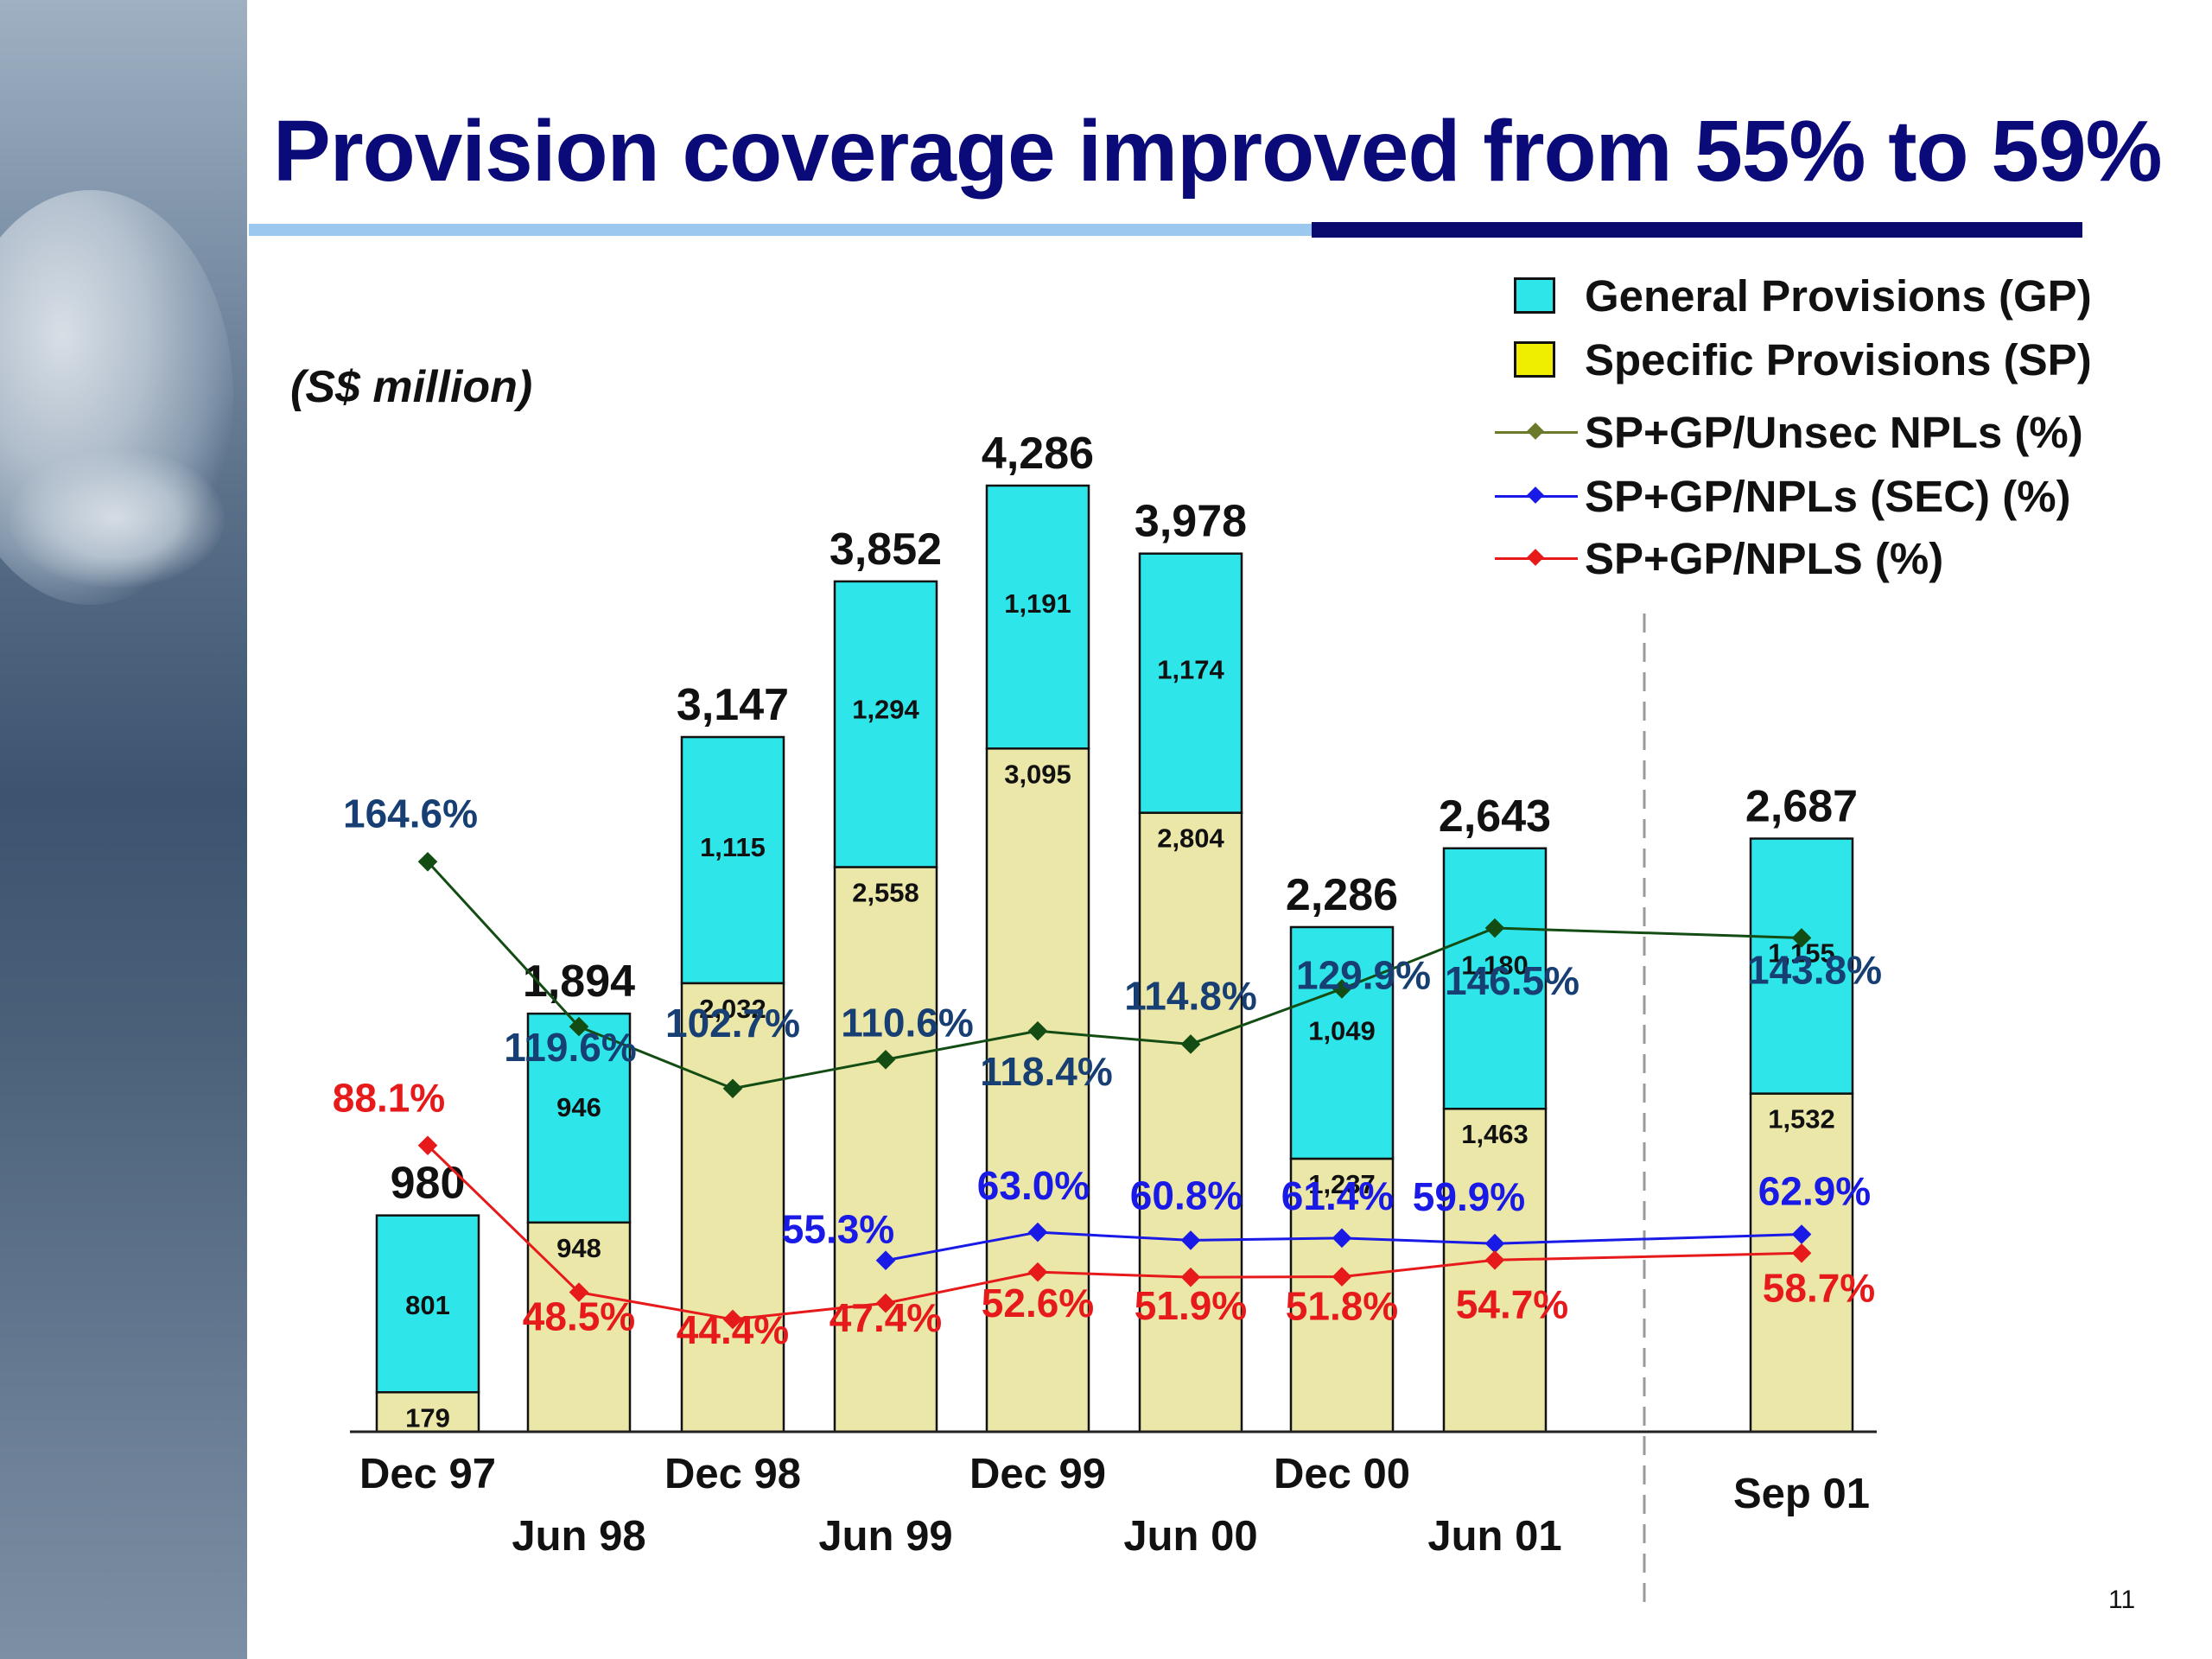 The image size is (2212, 1659). What do you see at coordinates (885, 1536) in the screenshot?
I see `x-tick-label: Jun 99` at bounding box center [885, 1536].